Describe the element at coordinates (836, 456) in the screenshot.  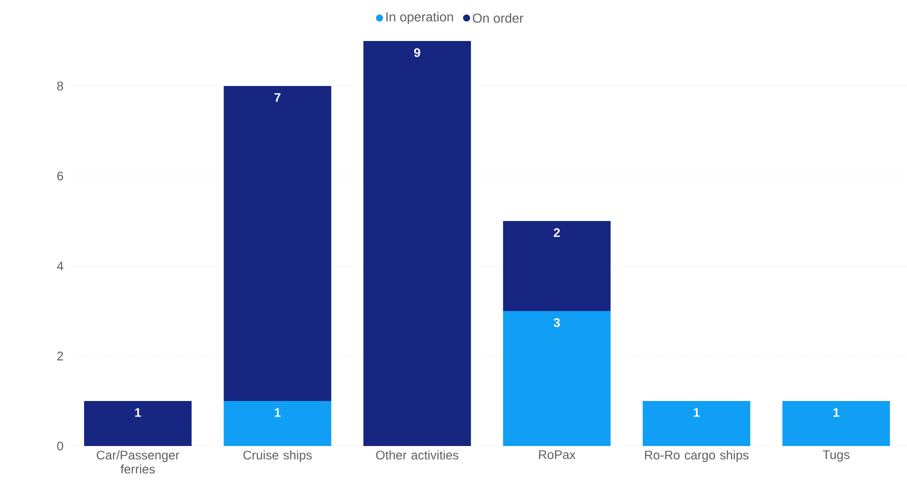
I see `x-tick-label: Tugs` at that location.